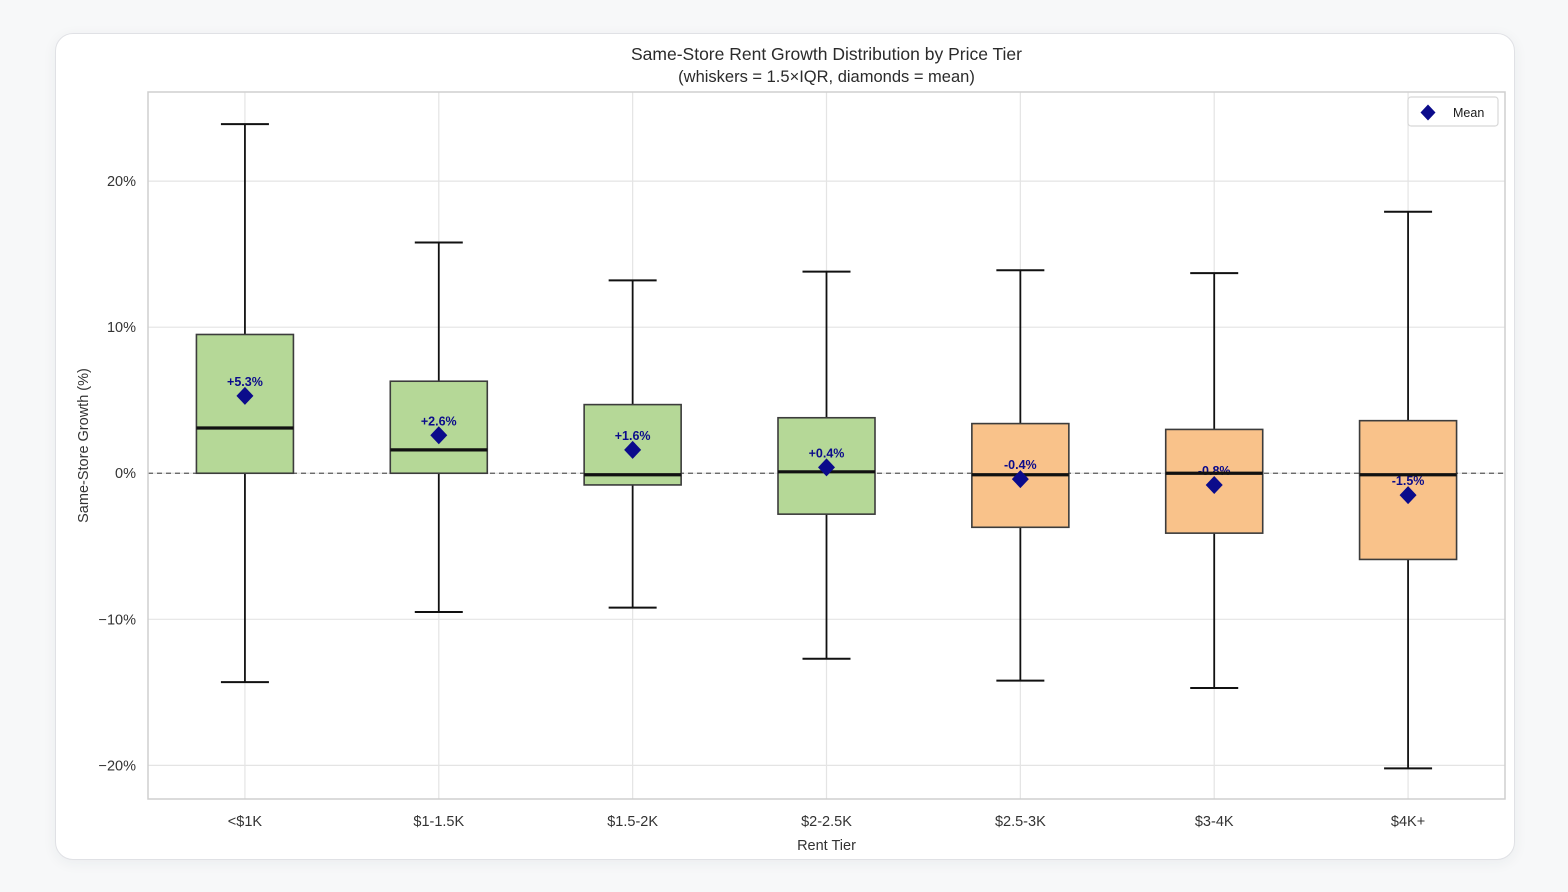  What do you see at coordinates (245, 382) in the screenshot?
I see `mean-label: +5.3%` at bounding box center [245, 382].